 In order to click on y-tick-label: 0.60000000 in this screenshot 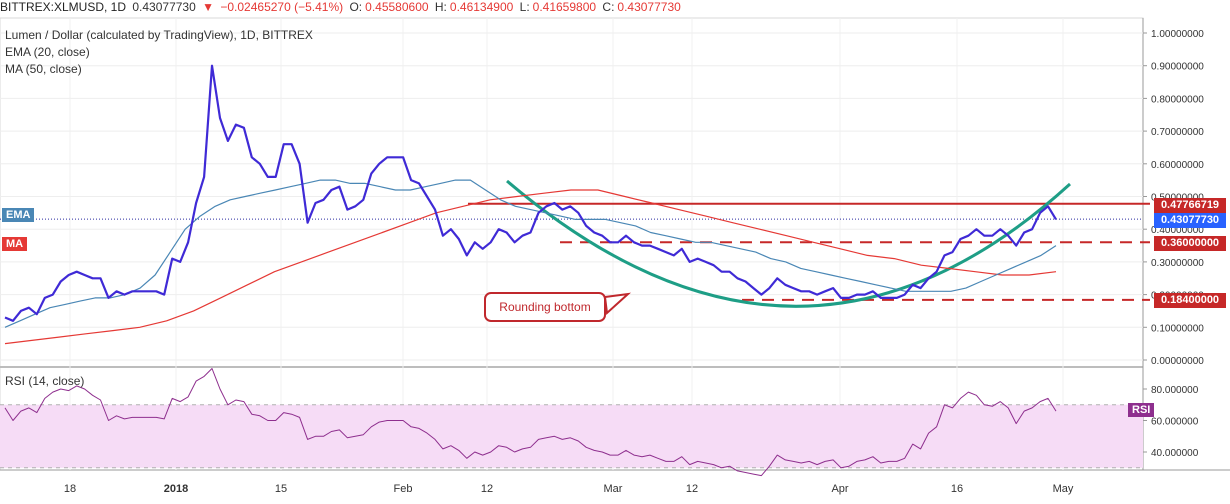, I will do `click(1177, 165)`.